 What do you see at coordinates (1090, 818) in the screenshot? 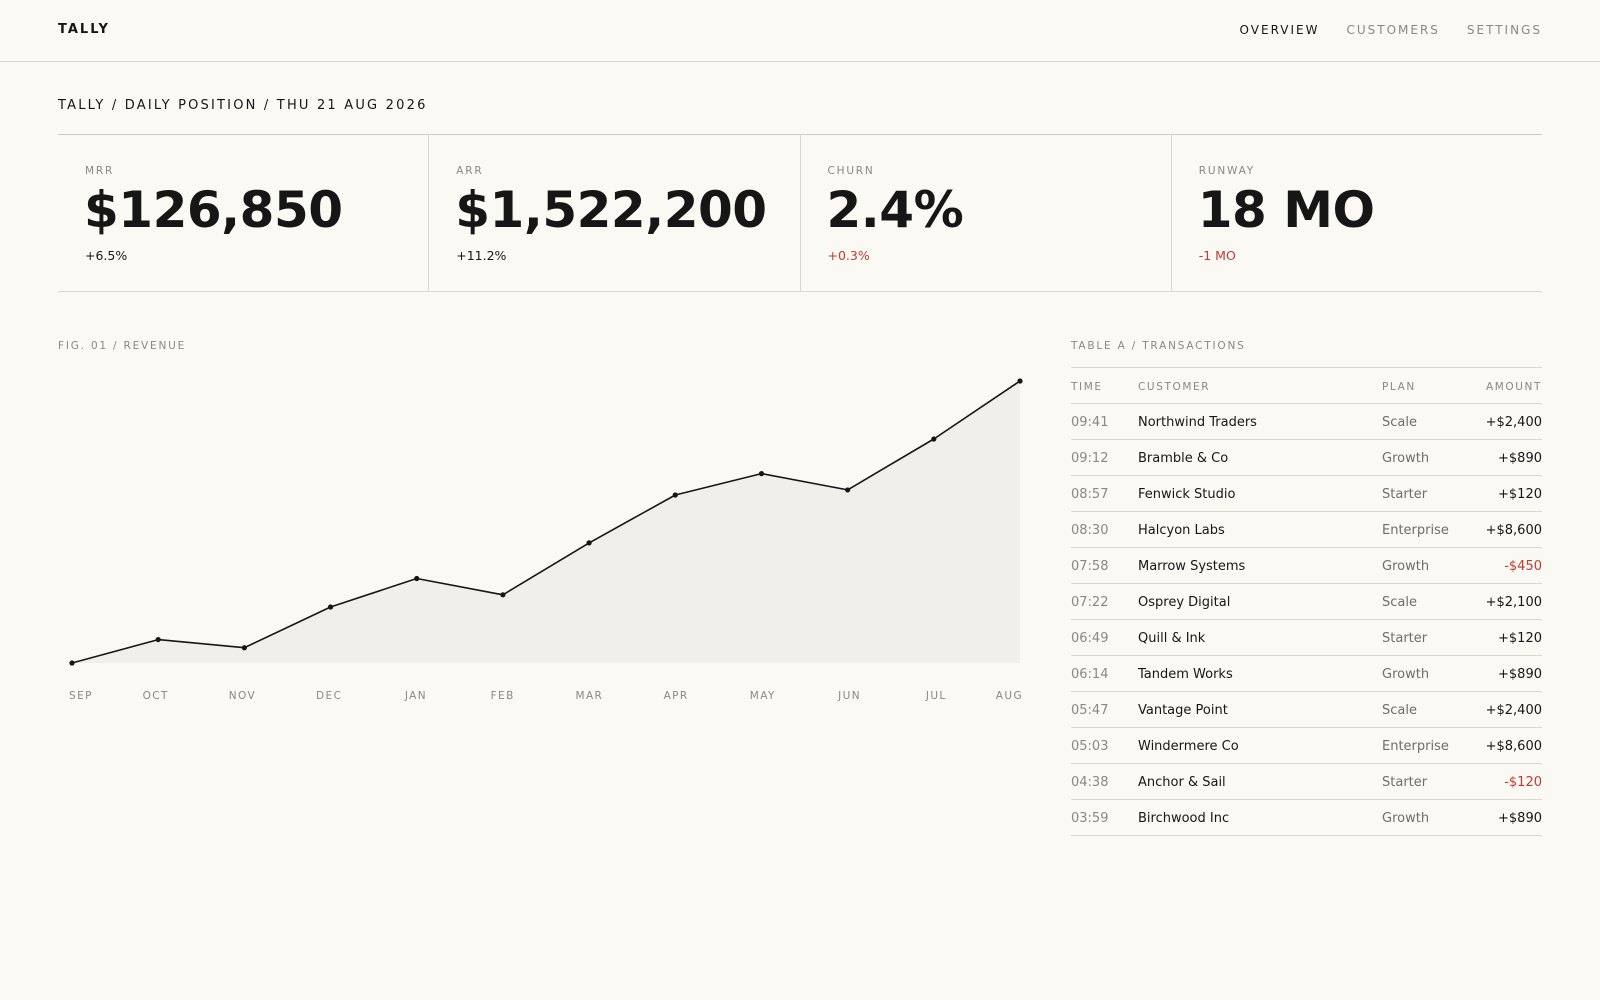
I see `cell-time: 03:59` at bounding box center [1090, 818].